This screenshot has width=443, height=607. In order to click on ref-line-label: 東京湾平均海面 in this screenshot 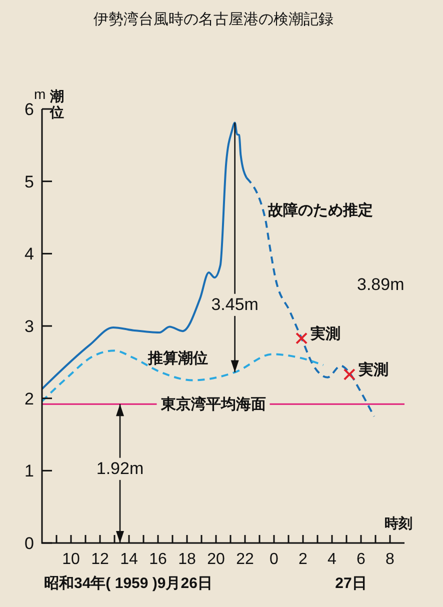, I will do `click(213, 404)`.